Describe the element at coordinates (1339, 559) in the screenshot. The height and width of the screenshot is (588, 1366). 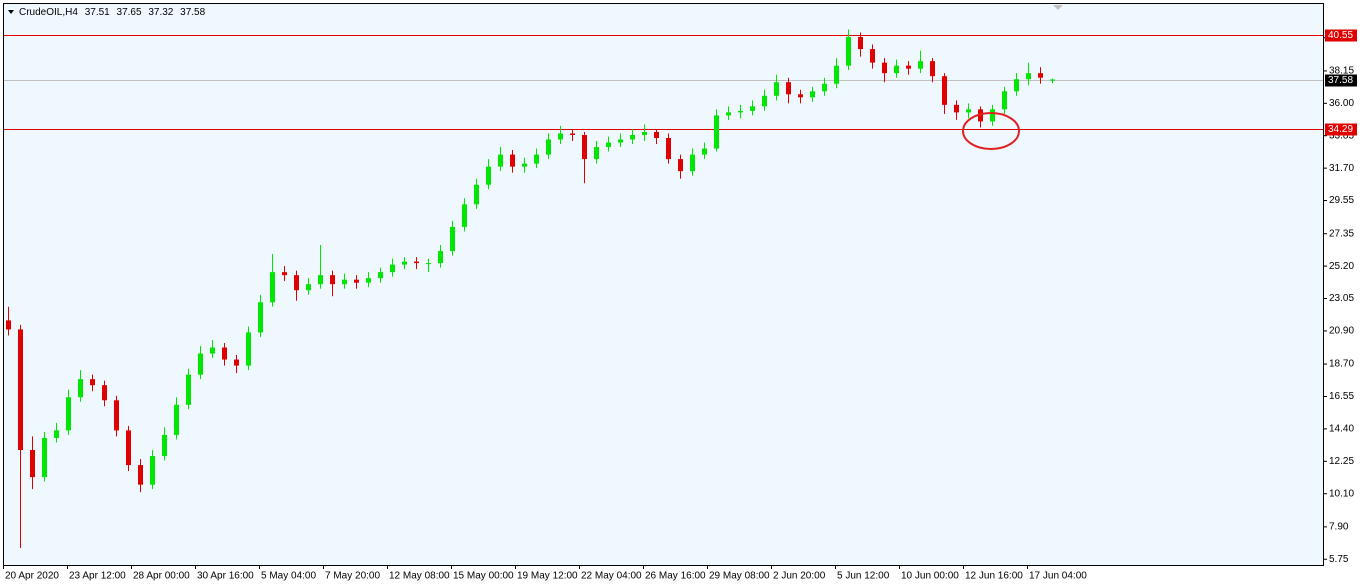
I see `y-tick-label: 5.75` at that location.